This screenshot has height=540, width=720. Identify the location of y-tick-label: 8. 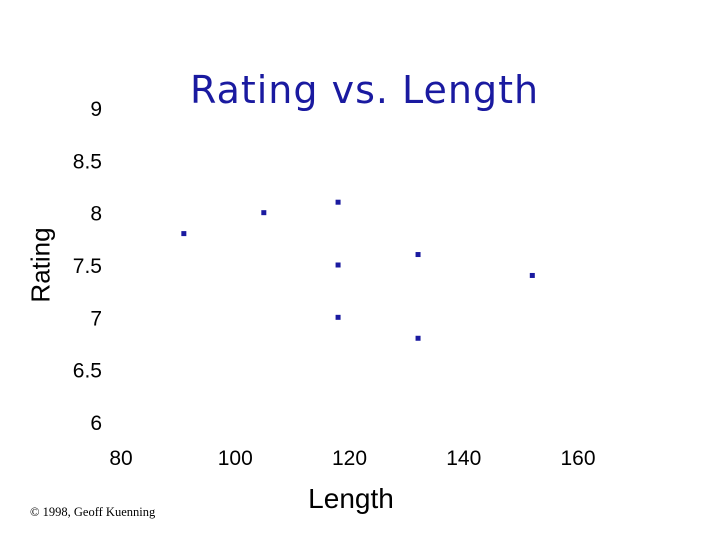
(96, 214).